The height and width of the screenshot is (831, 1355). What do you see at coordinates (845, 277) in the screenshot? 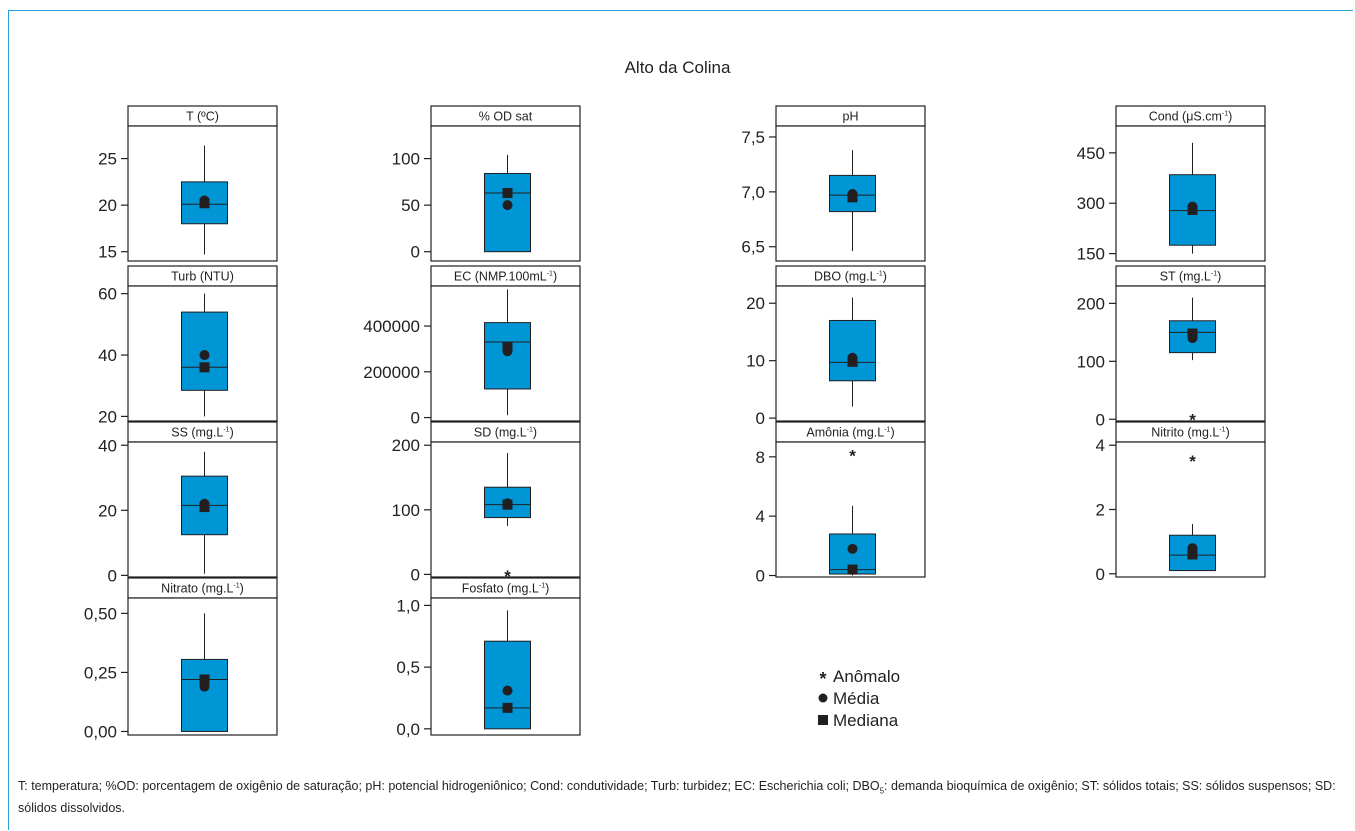
I see `panel-title-main: DBO (mg.L` at bounding box center [845, 277].